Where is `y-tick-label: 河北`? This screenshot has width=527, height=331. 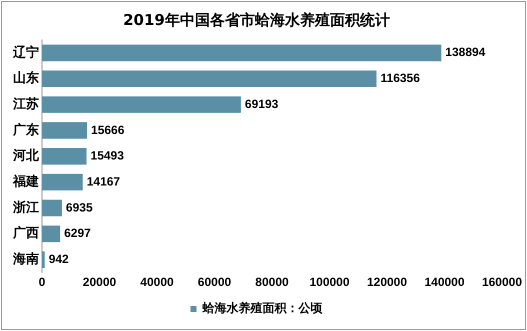
y-tick-label: 河北 is located at coordinates (26, 156).